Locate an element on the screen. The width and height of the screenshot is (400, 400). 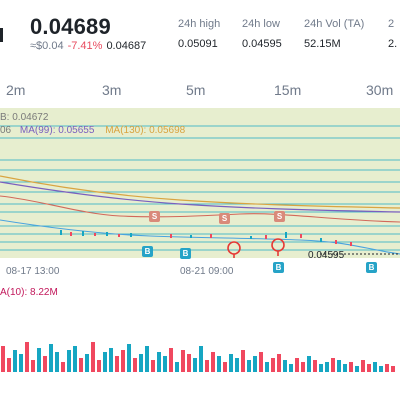
legend-ma-99: MA(99): 0.05655 is located at coordinates (57, 130).